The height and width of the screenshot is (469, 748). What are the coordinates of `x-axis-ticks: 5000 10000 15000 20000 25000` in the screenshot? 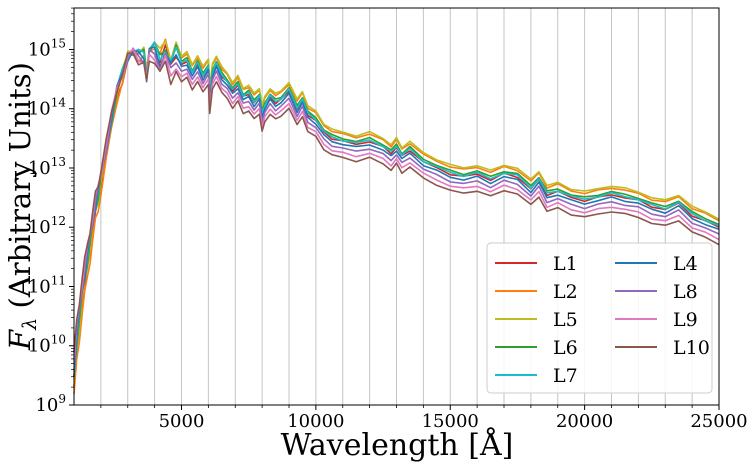 It's located at (424, 418).